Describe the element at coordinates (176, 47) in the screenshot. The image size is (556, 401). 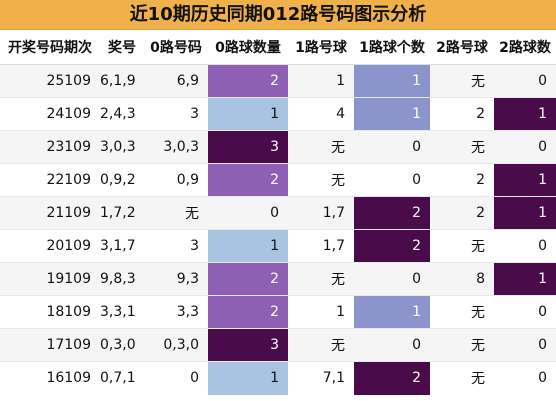
I see `header-route0-numbers: 0路号码` at that location.